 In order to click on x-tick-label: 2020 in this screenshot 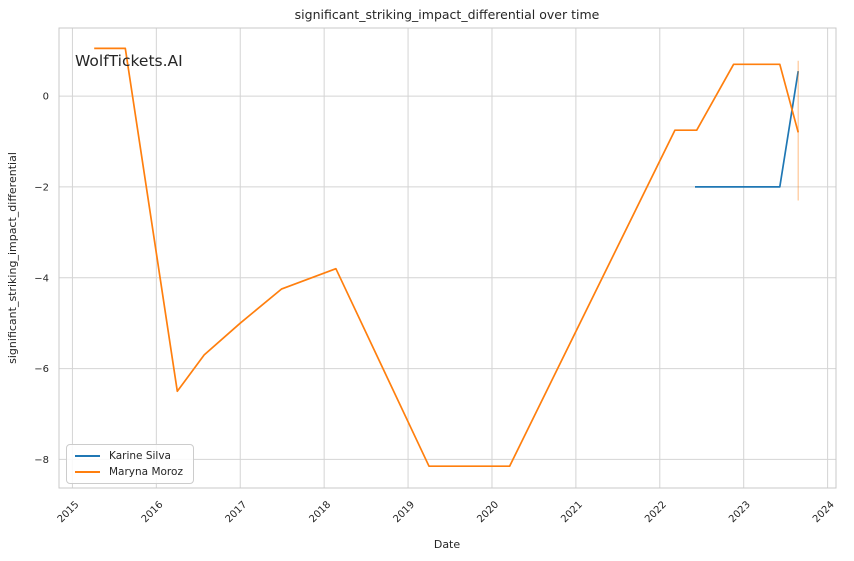, I will do `click(488, 512)`.